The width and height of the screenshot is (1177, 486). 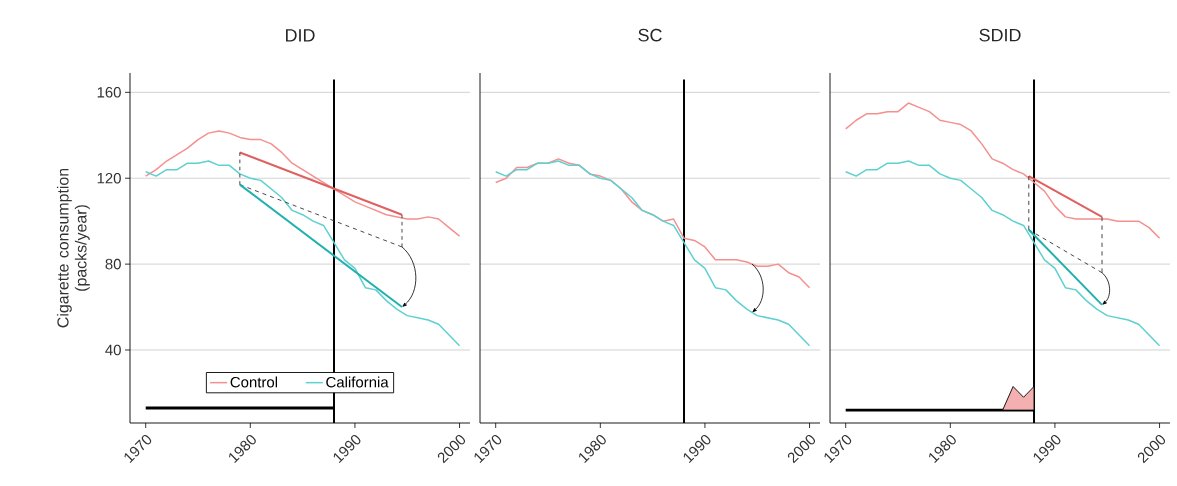 What do you see at coordinates (650, 35) in the screenshot?
I see `chart-title: SC` at bounding box center [650, 35].